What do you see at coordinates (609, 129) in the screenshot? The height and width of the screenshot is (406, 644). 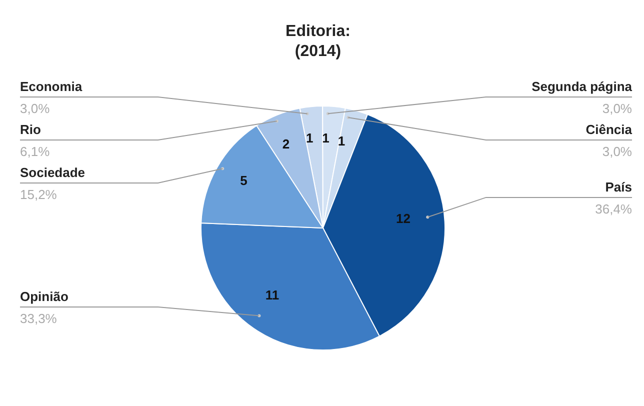 I see `slice-label: Ciência` at bounding box center [609, 129].